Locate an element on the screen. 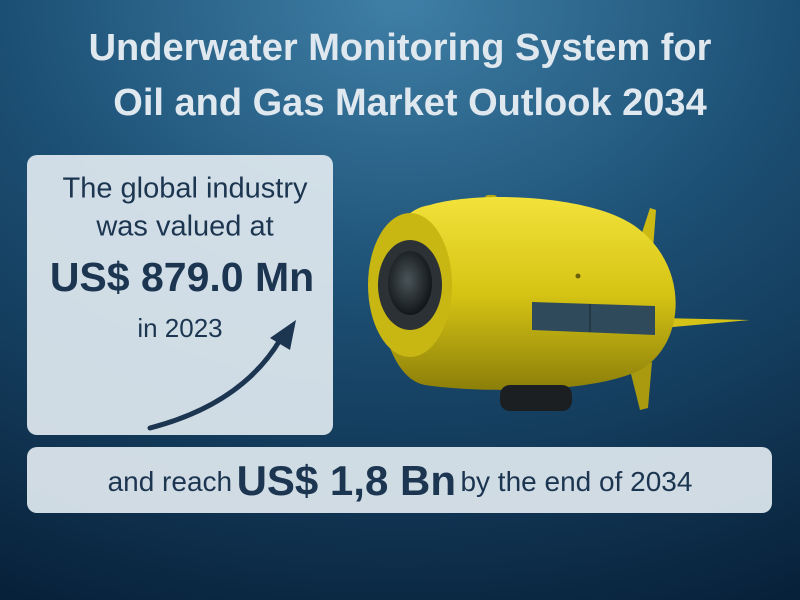 This screenshot has height=600, width=800. forecast-suffix: by the end of 2034 is located at coordinates (576, 481).